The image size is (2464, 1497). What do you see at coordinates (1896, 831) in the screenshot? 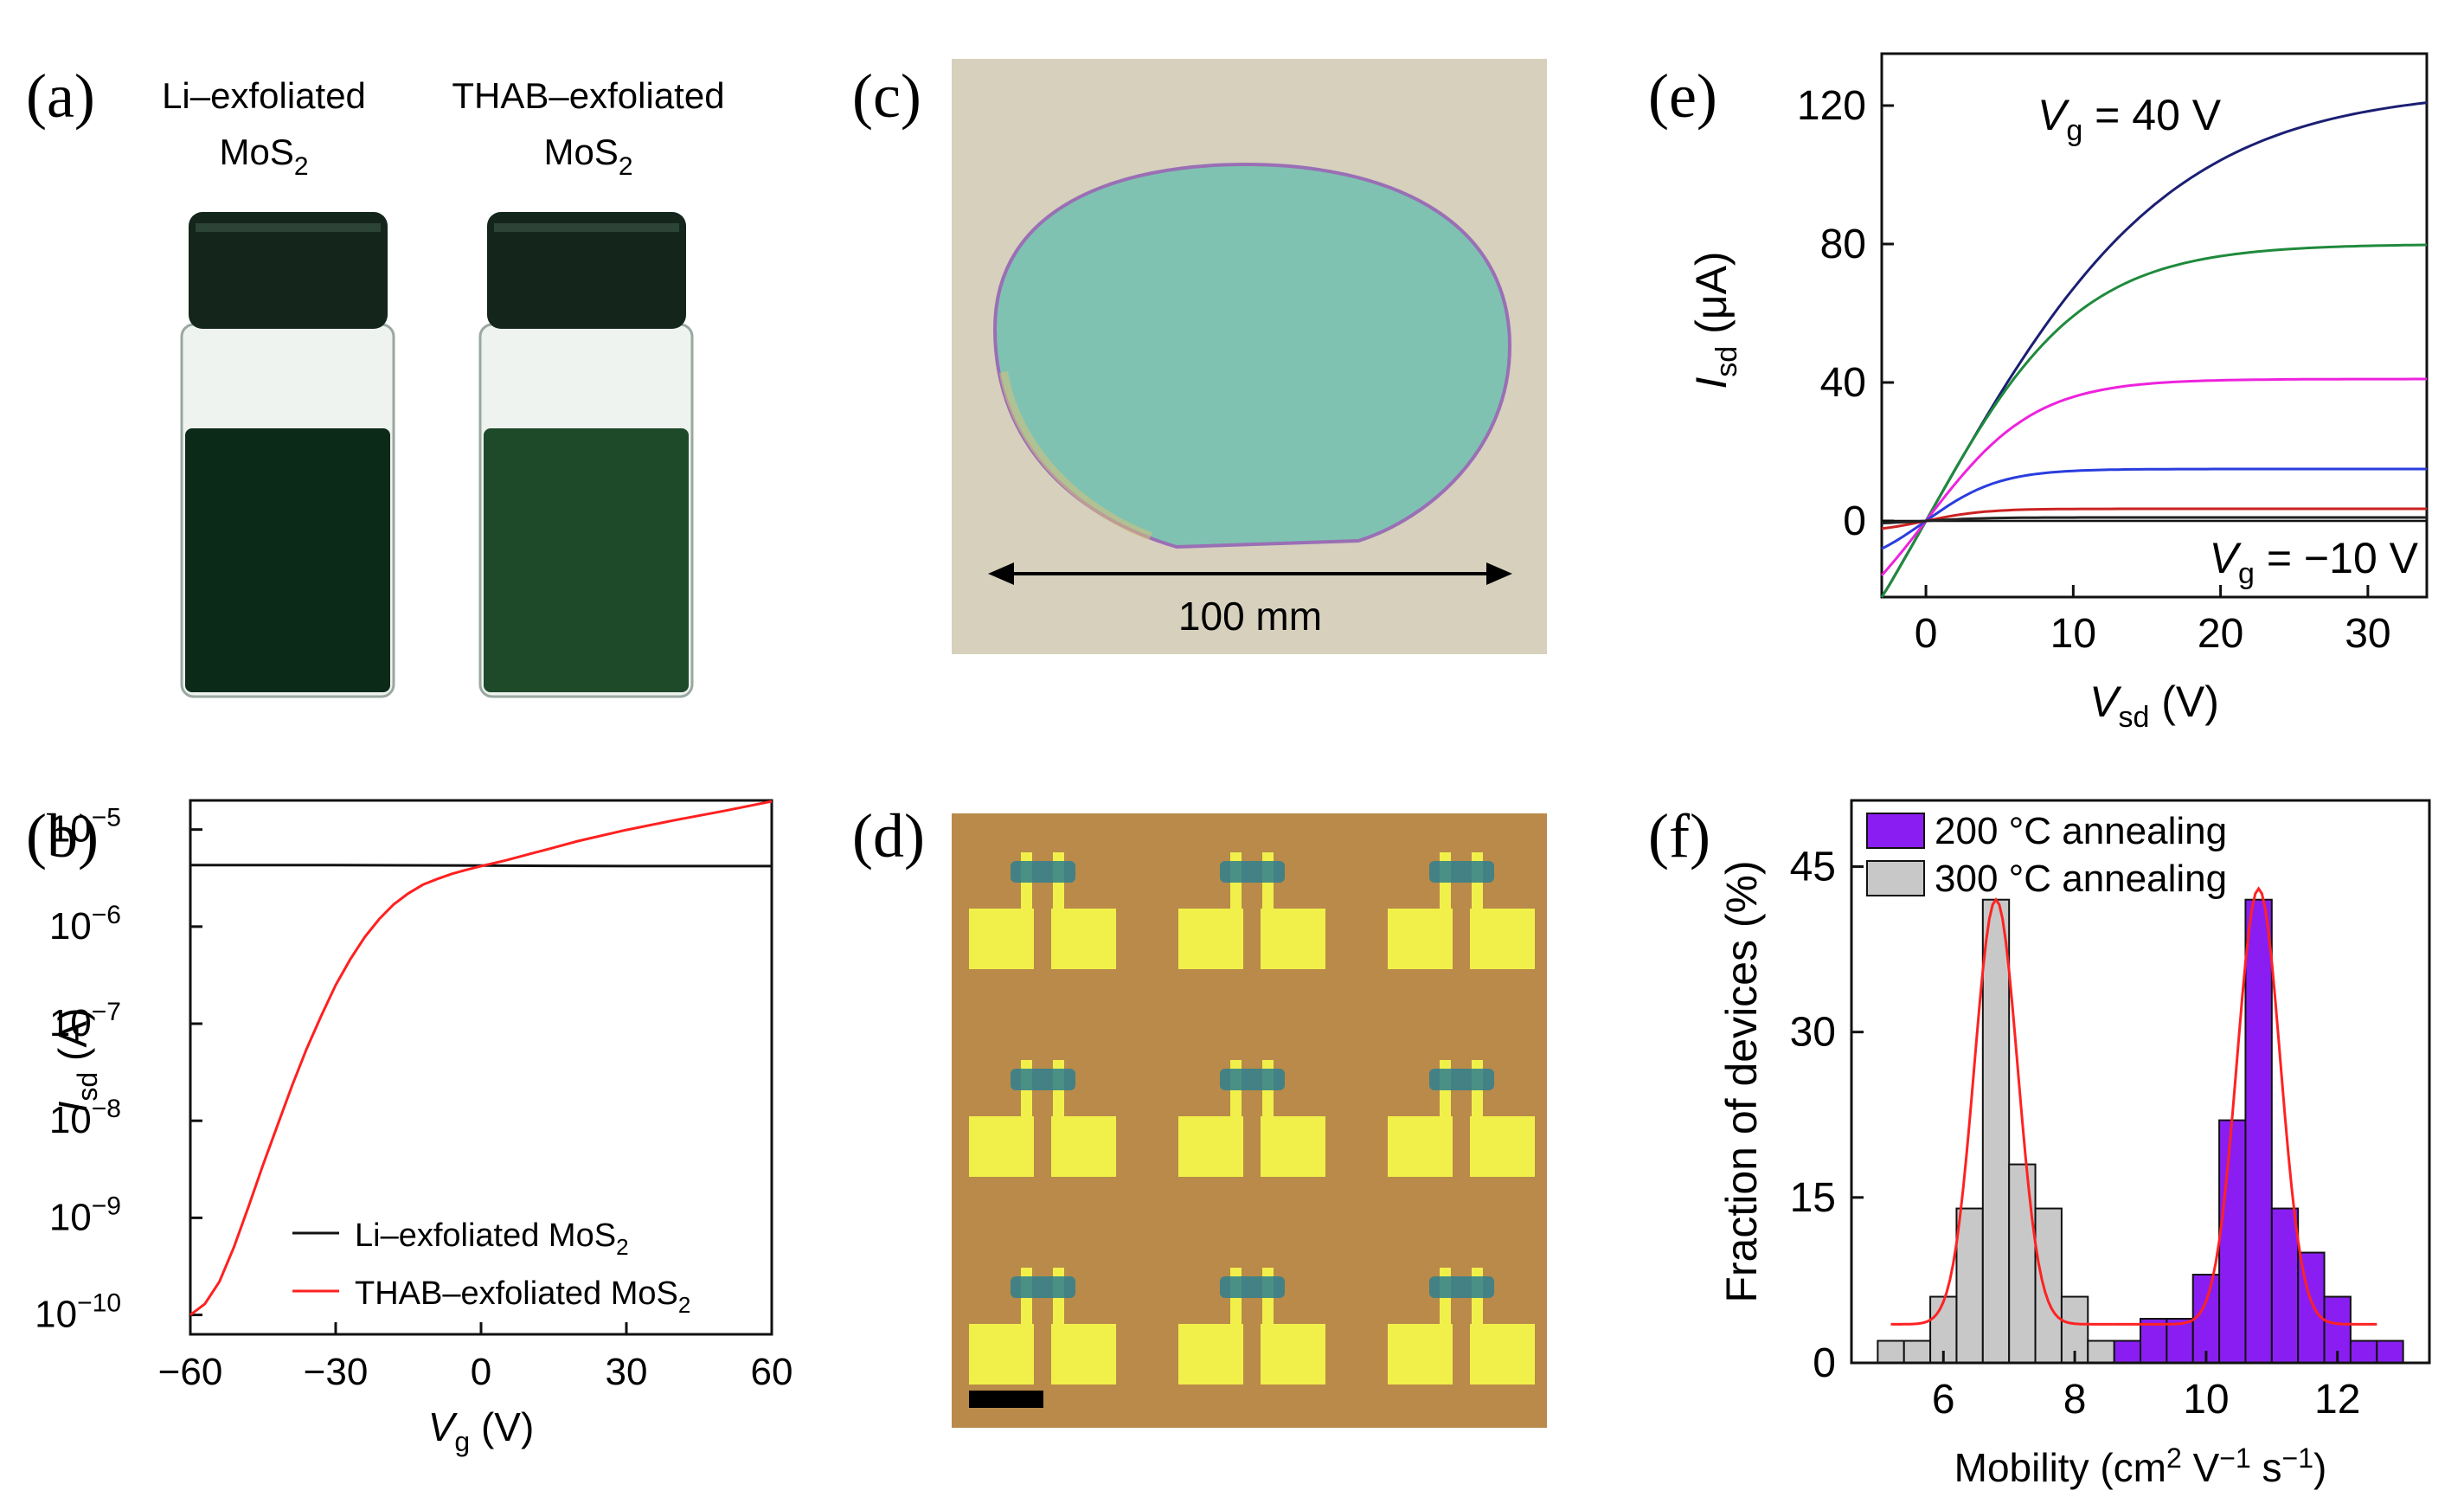
I see `legend-200c-swatch` at bounding box center [1896, 831].